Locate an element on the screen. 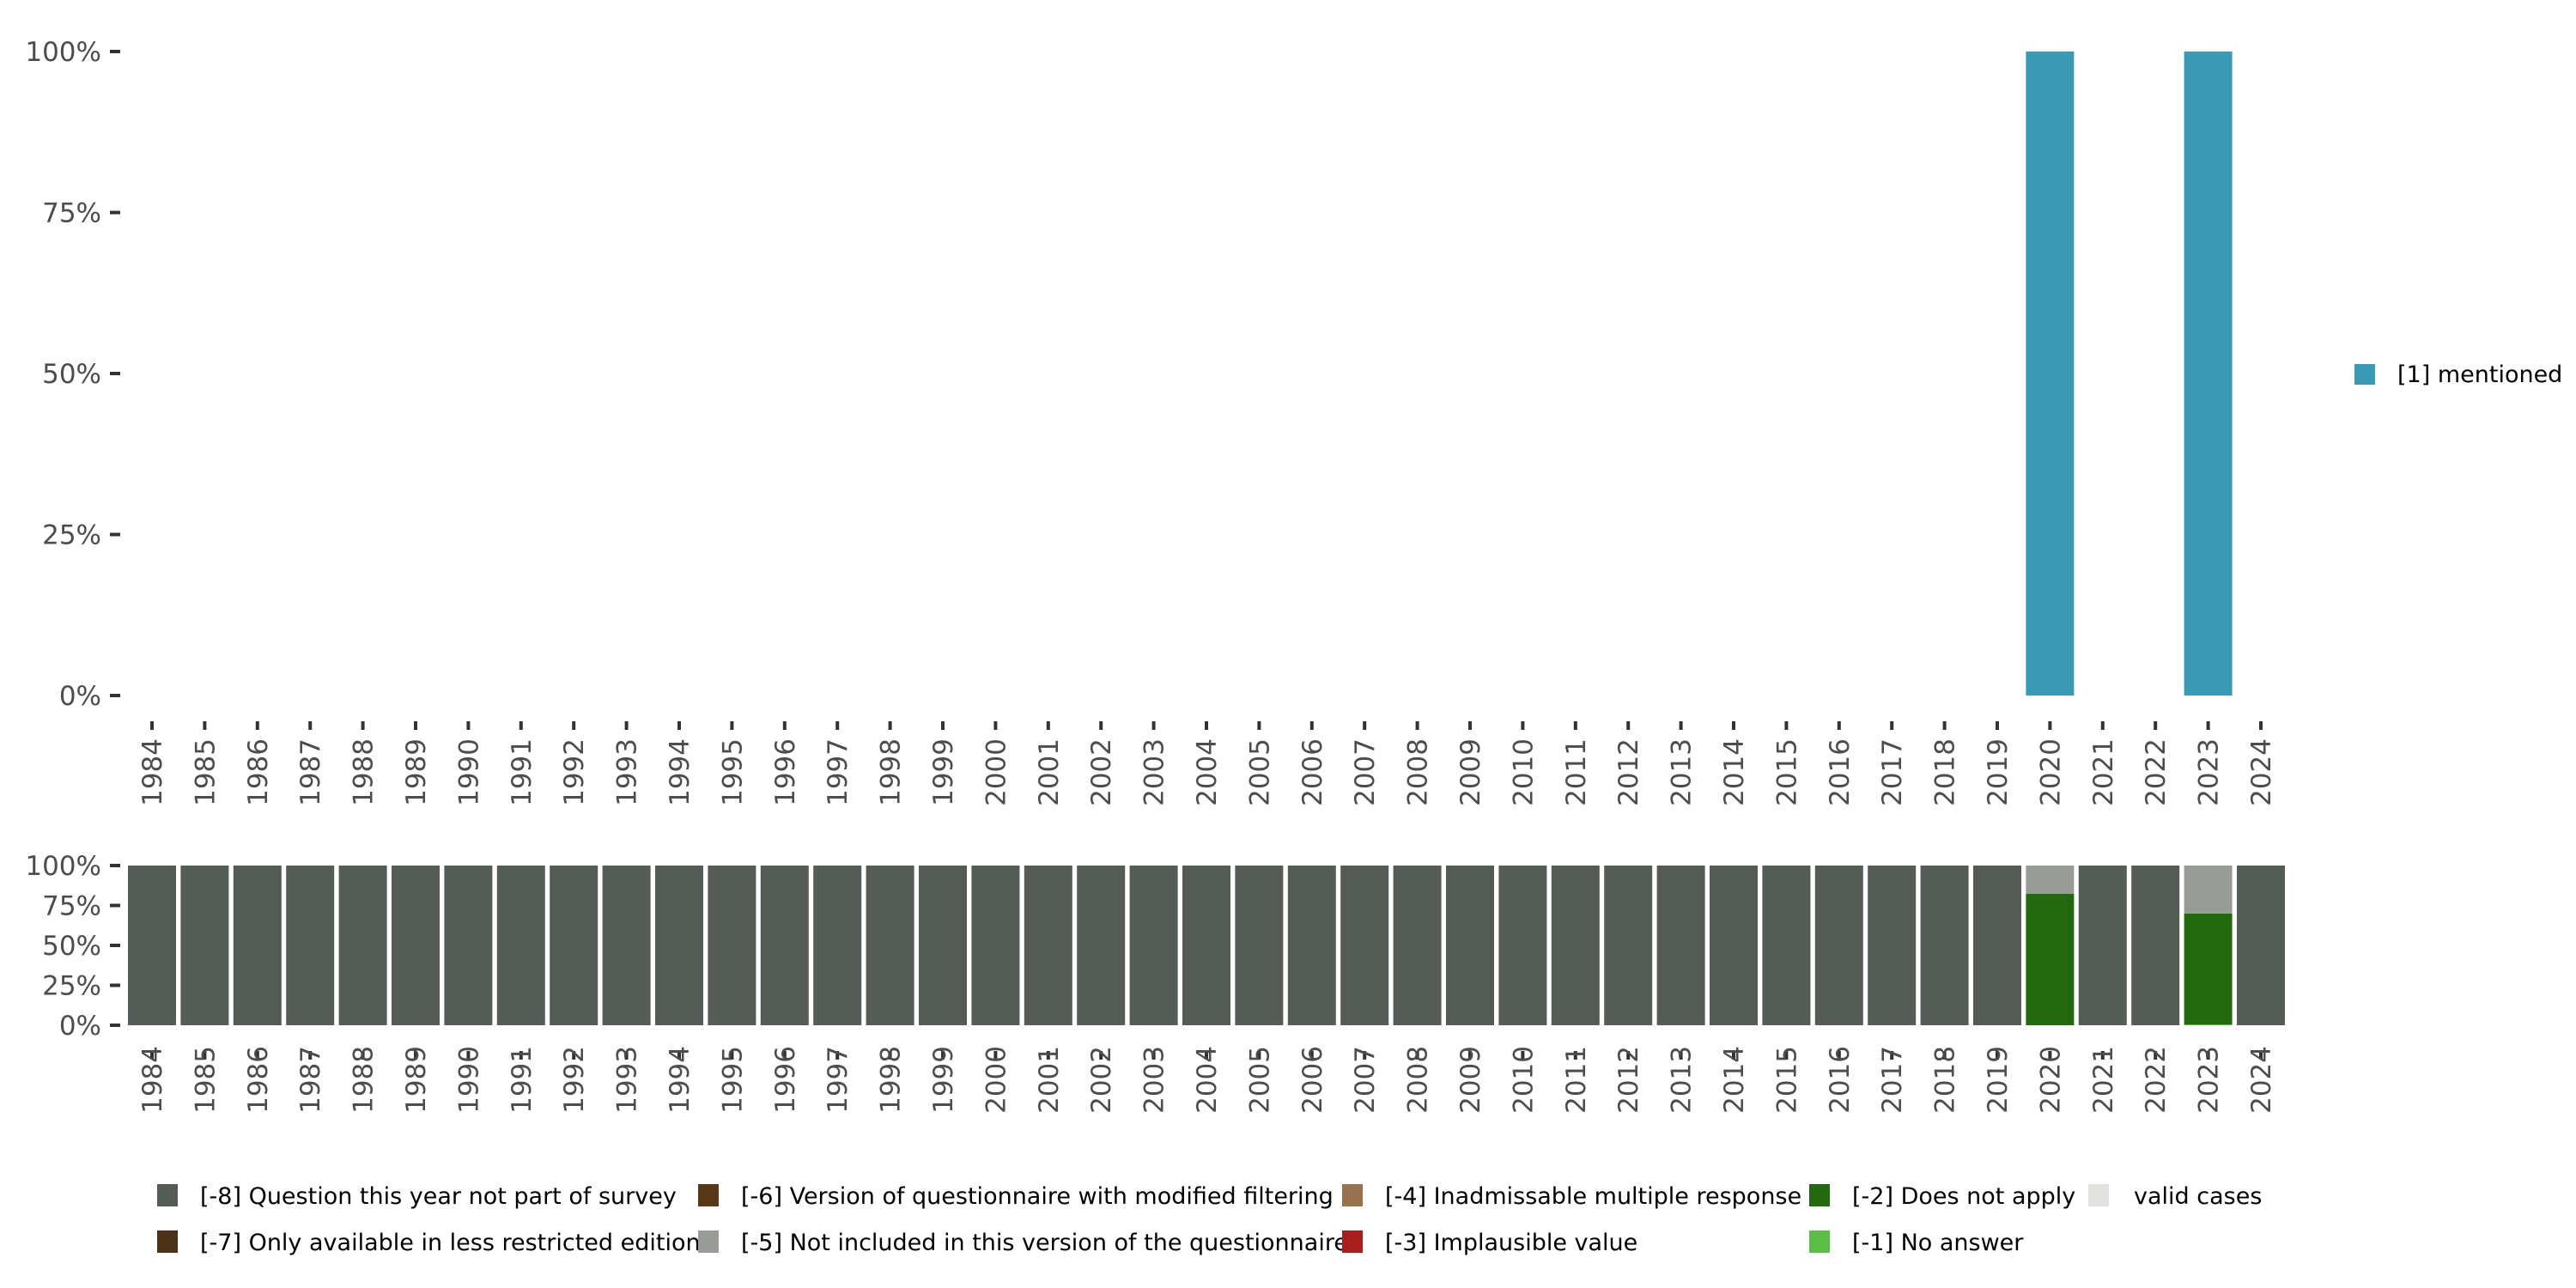  stack-segment-2018 is located at coordinates (1945, 946).